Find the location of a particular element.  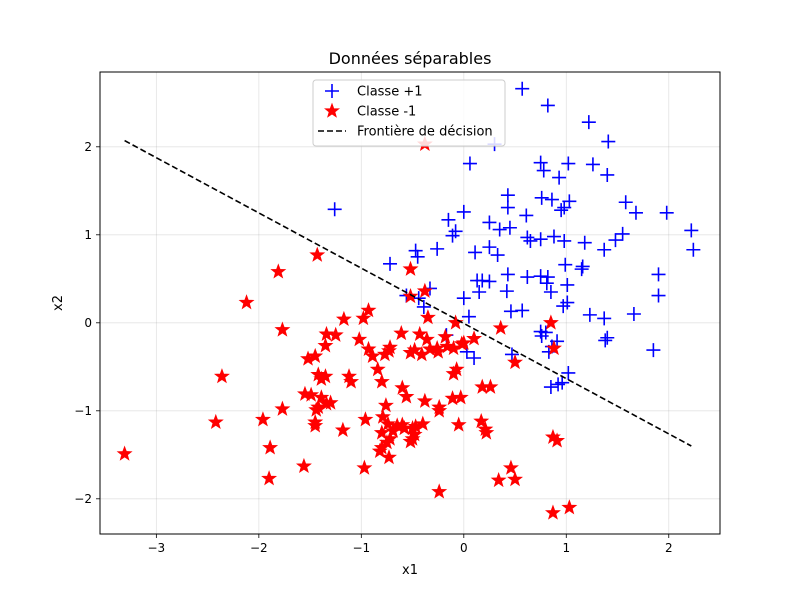

x-tick-label: 0 is located at coordinates (464, 548).